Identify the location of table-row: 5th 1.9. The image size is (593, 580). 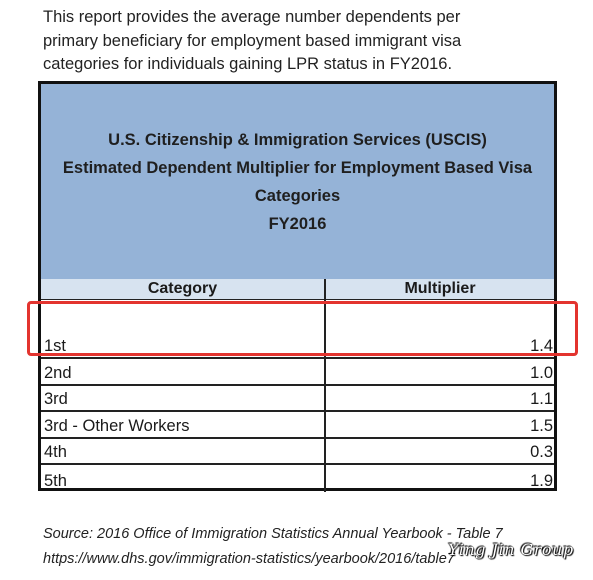
(297, 478).